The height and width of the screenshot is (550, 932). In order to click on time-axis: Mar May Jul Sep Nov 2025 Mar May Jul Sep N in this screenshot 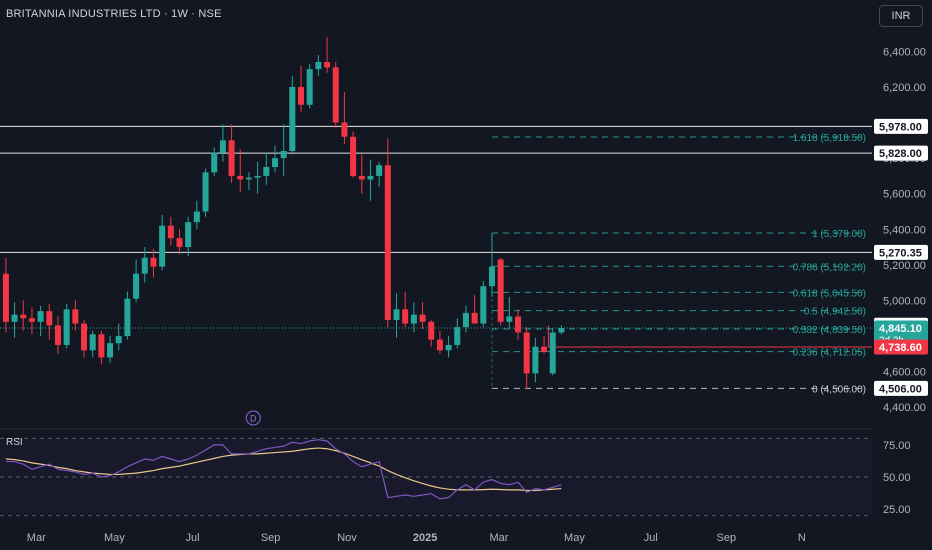, I will do `click(416, 538)`.